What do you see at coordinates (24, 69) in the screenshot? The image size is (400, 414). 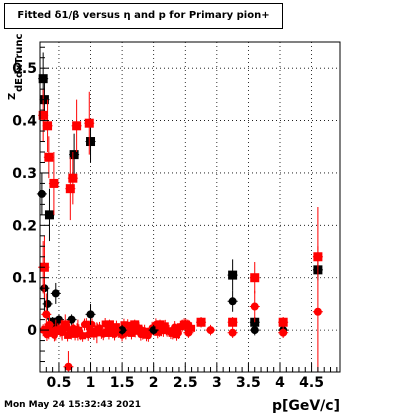 I see `y-tick-label: 0.5` at bounding box center [24, 69].